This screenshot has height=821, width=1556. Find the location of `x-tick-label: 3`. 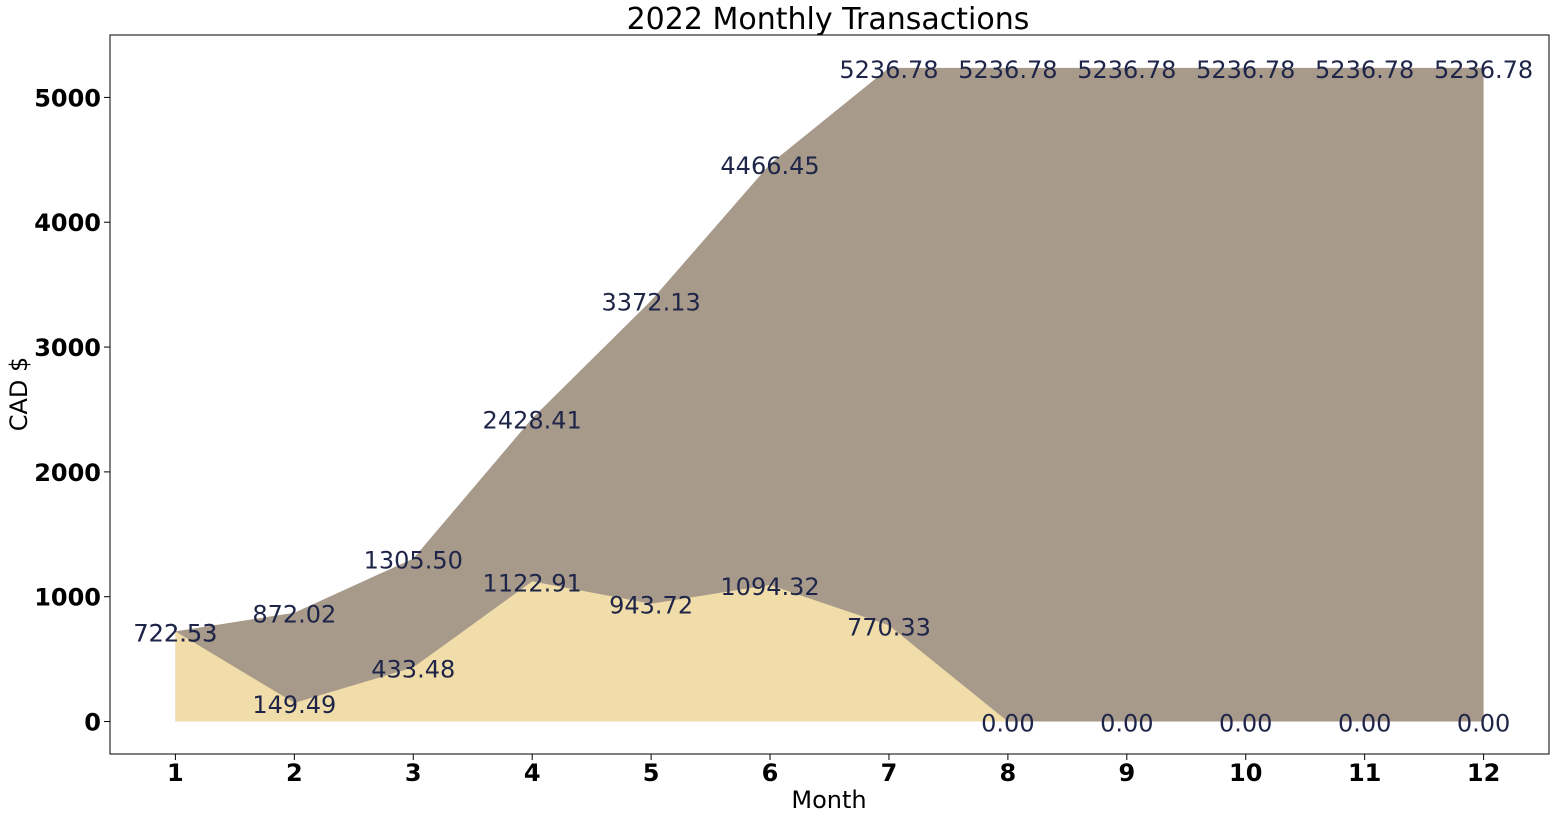

x-tick-label: 3 is located at coordinates (413, 773).